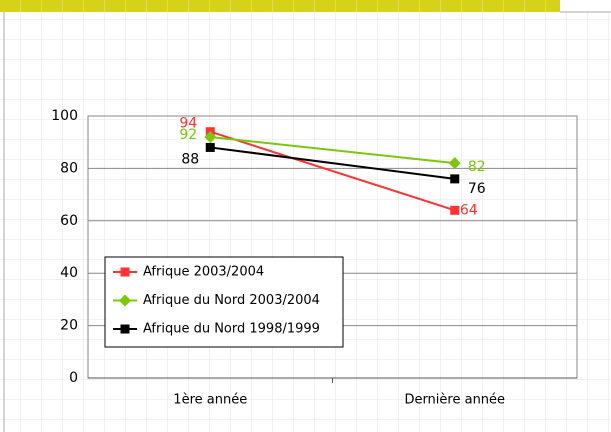 Image resolution: width=611 pixels, height=432 pixels. Describe the element at coordinates (231, 300) in the screenshot. I see `legend-label: Afrique du Nord 2003/2004` at that location.